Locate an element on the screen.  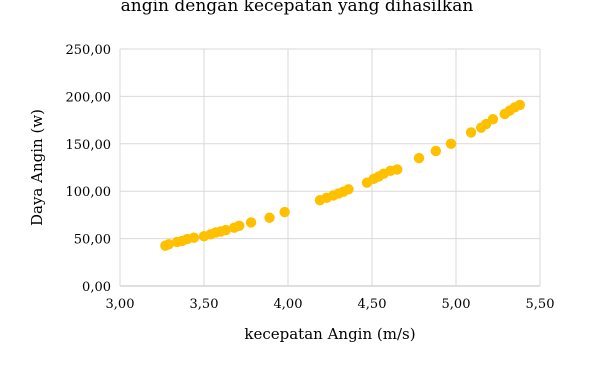
y-axis-ticks: 0,00 50,00 100,00 150,00 200,00 250,00 is located at coordinates (89, 169).